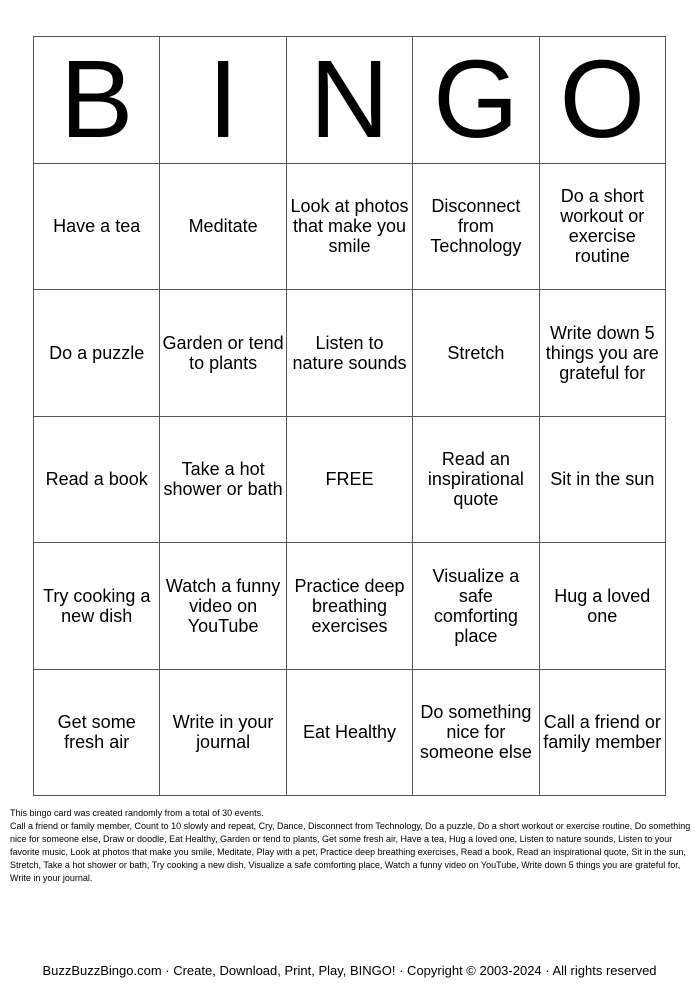  I want to click on bingo-cell: Read a book, so click(97, 479).